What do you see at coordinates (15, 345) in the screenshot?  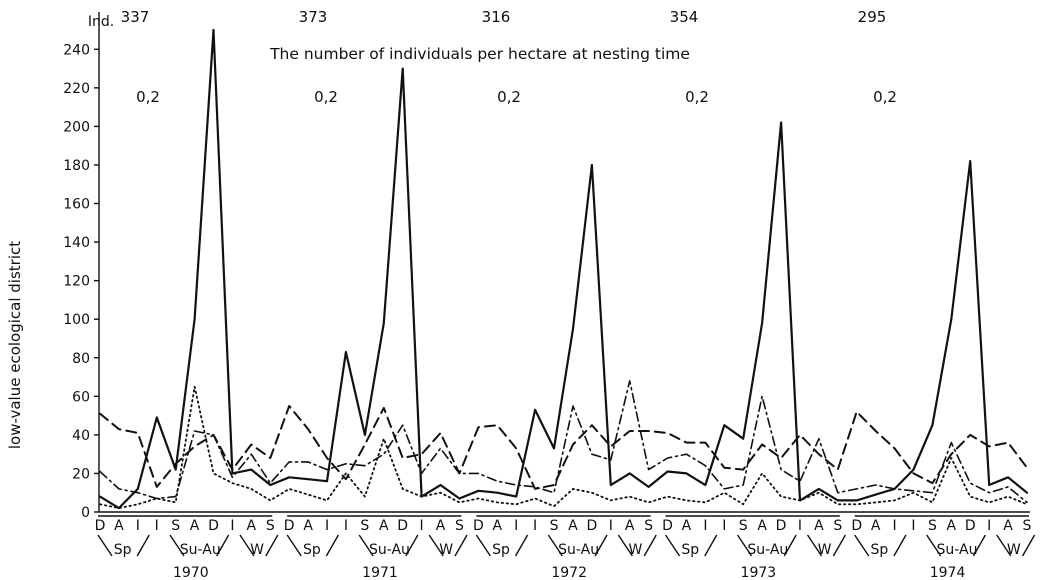 I see `y-axis-label: low-value ecological district` at bounding box center [15, 345].